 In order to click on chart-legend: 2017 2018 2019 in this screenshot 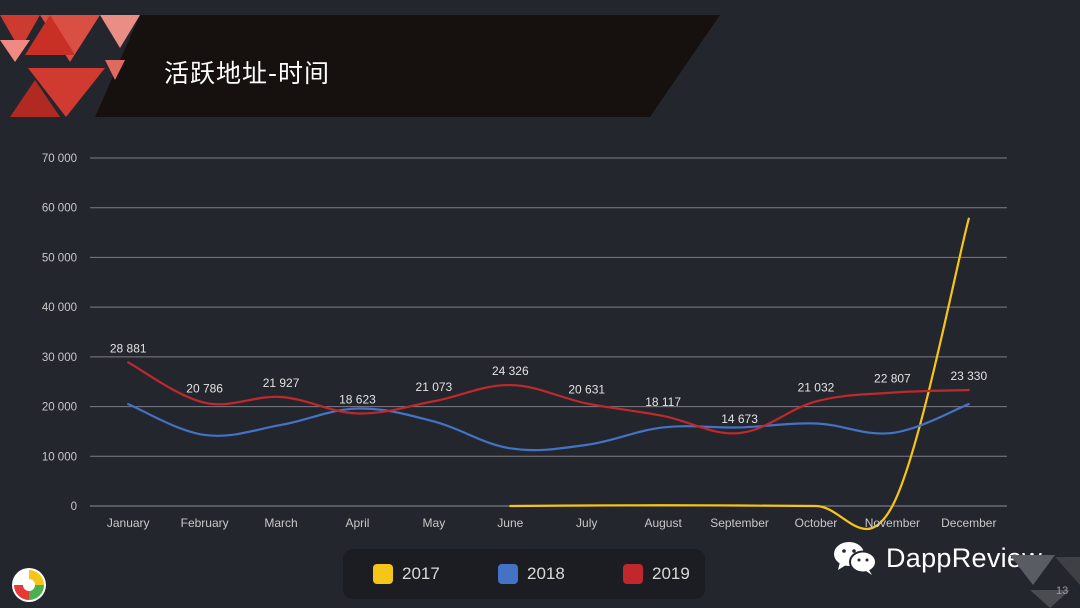, I will do `click(524, 574)`.